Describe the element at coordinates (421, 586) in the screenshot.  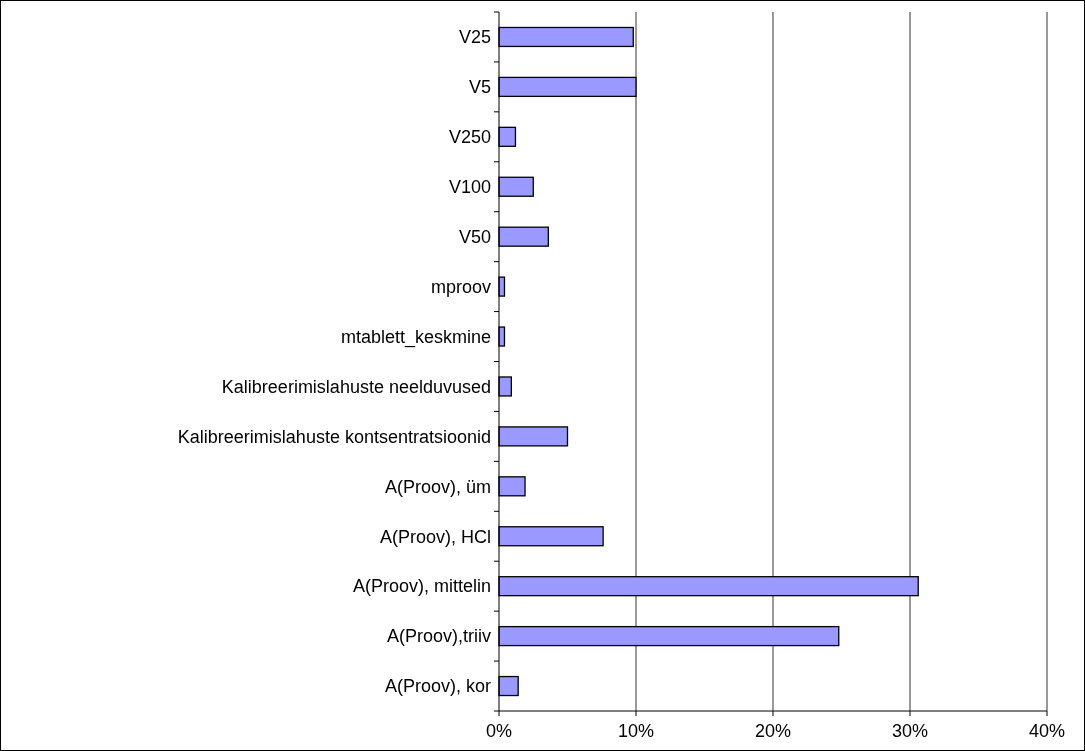
I see `y-tick-label: A(Proov), mittelin` at that location.